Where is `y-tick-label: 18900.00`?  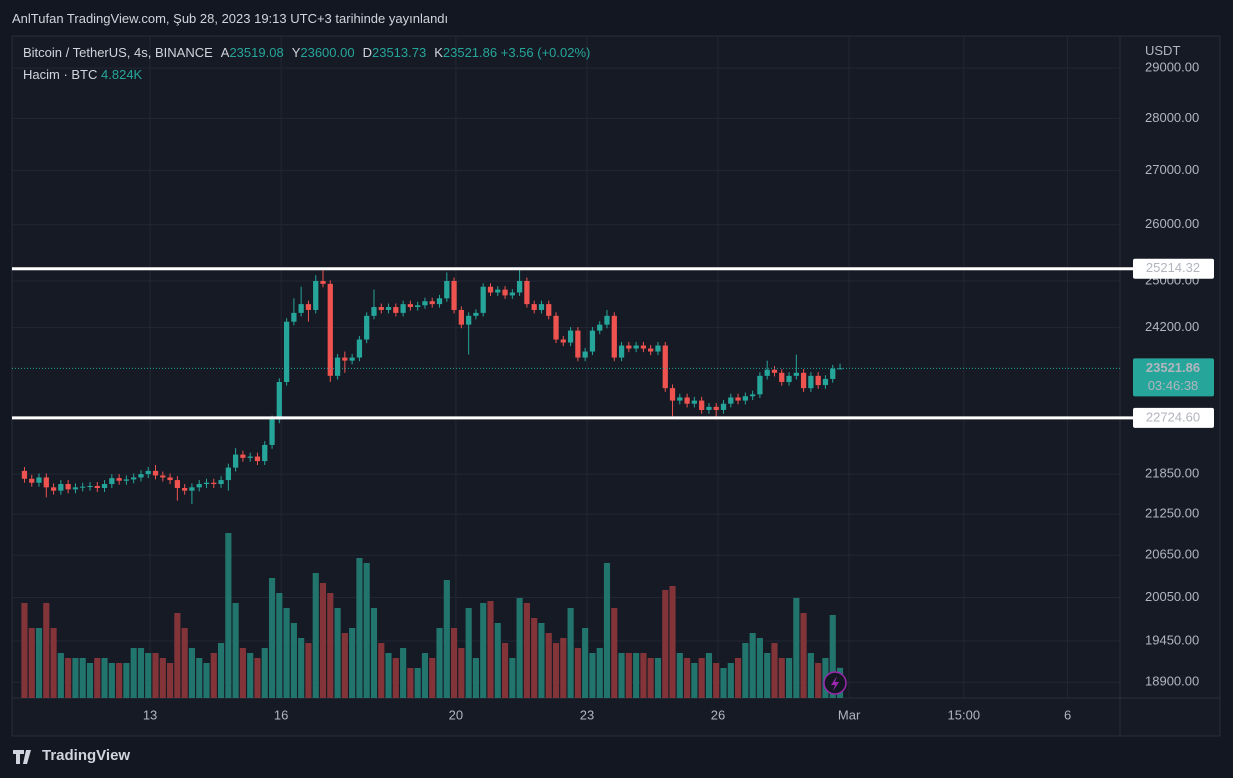
y-tick-label: 18900.00 is located at coordinates (1172, 681).